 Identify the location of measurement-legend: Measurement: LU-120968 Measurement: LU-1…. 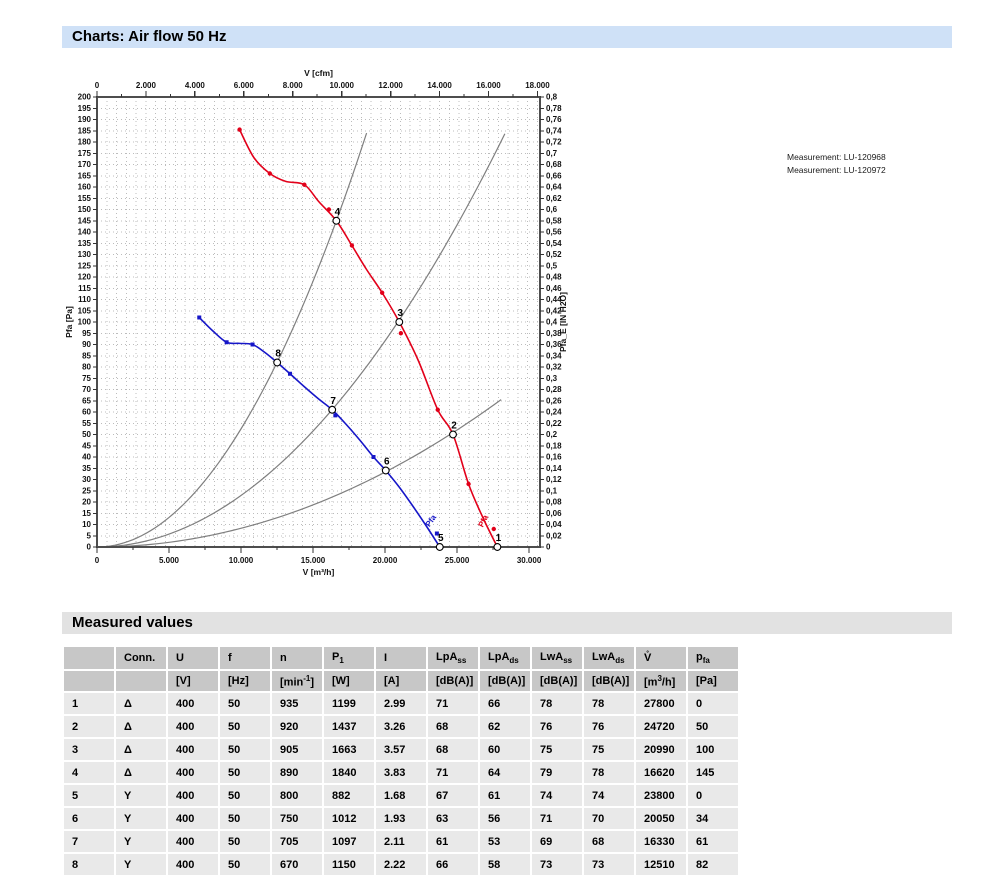
(836, 164).